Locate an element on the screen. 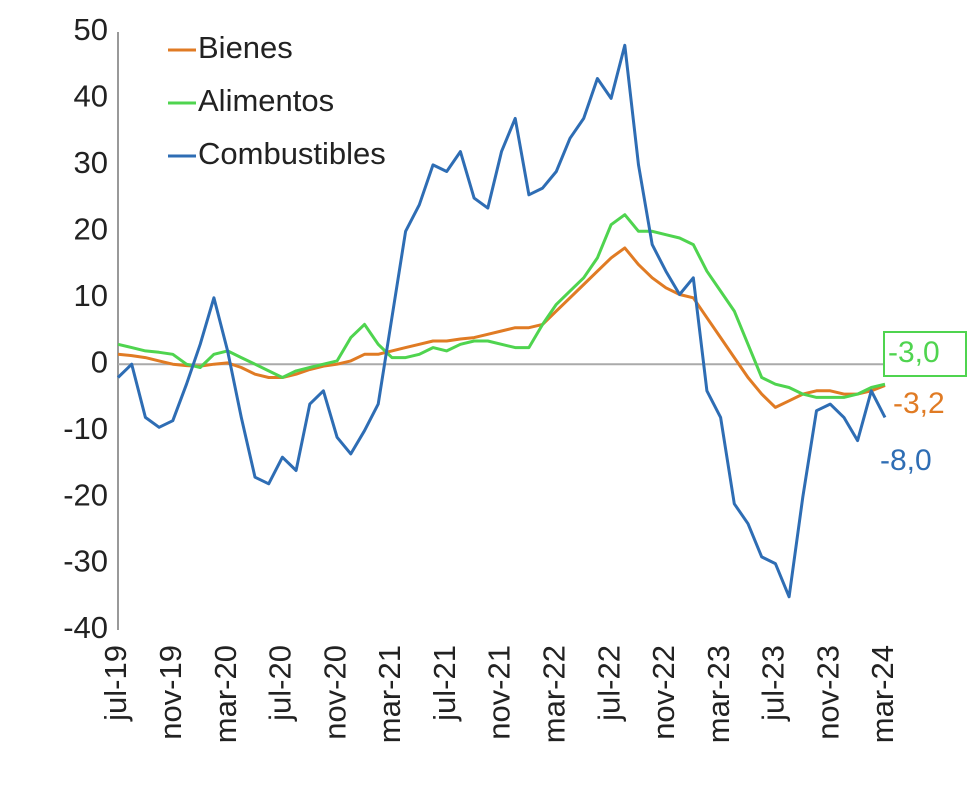 The image size is (969, 797). x-tick-label: mar-20 is located at coordinates (225, 694).